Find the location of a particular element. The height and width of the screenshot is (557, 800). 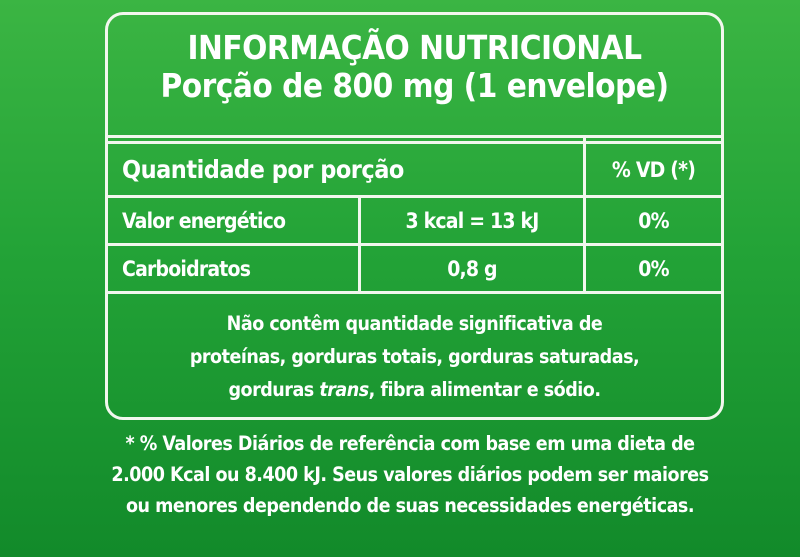

note-text: gorduras is located at coordinates (274, 389).